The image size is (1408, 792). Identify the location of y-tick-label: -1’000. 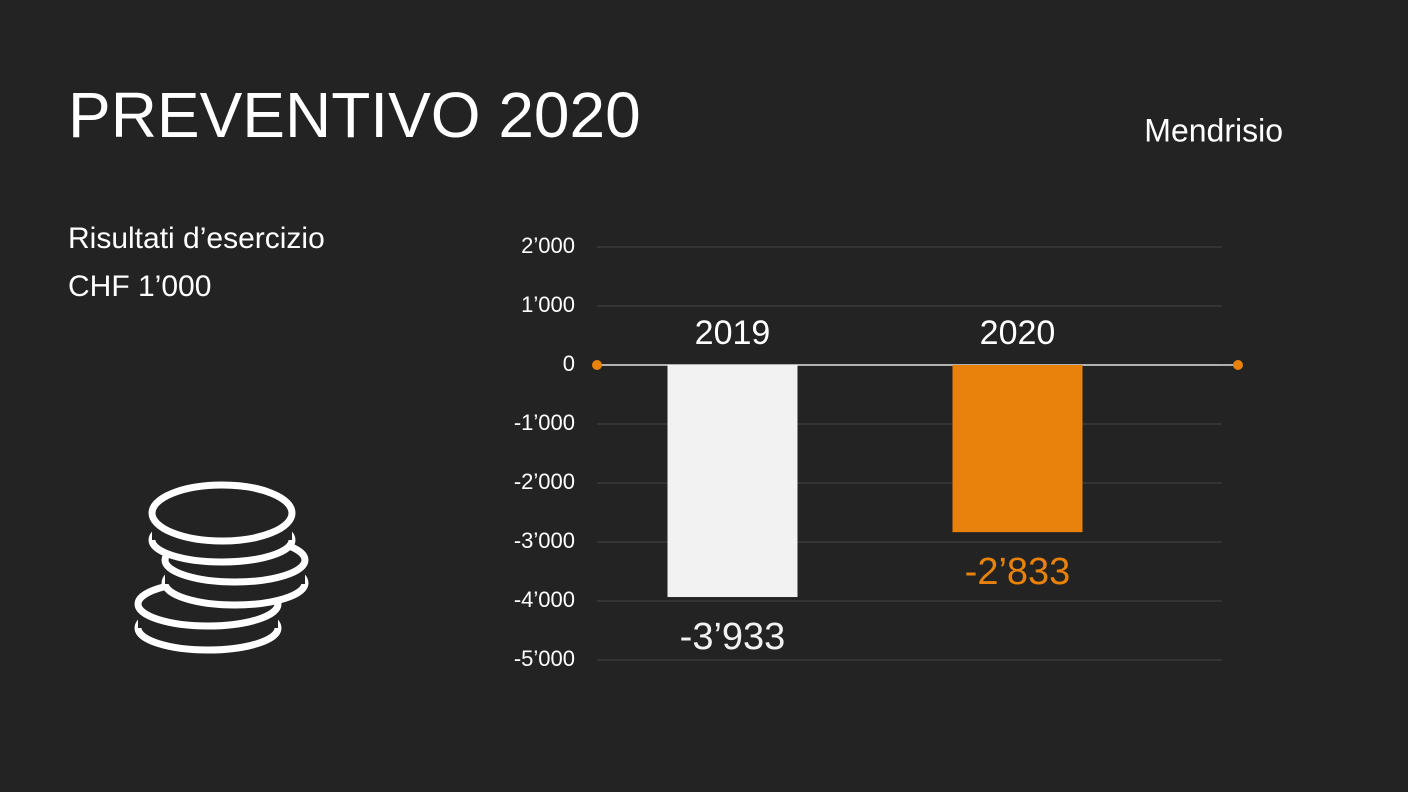
(544, 422).